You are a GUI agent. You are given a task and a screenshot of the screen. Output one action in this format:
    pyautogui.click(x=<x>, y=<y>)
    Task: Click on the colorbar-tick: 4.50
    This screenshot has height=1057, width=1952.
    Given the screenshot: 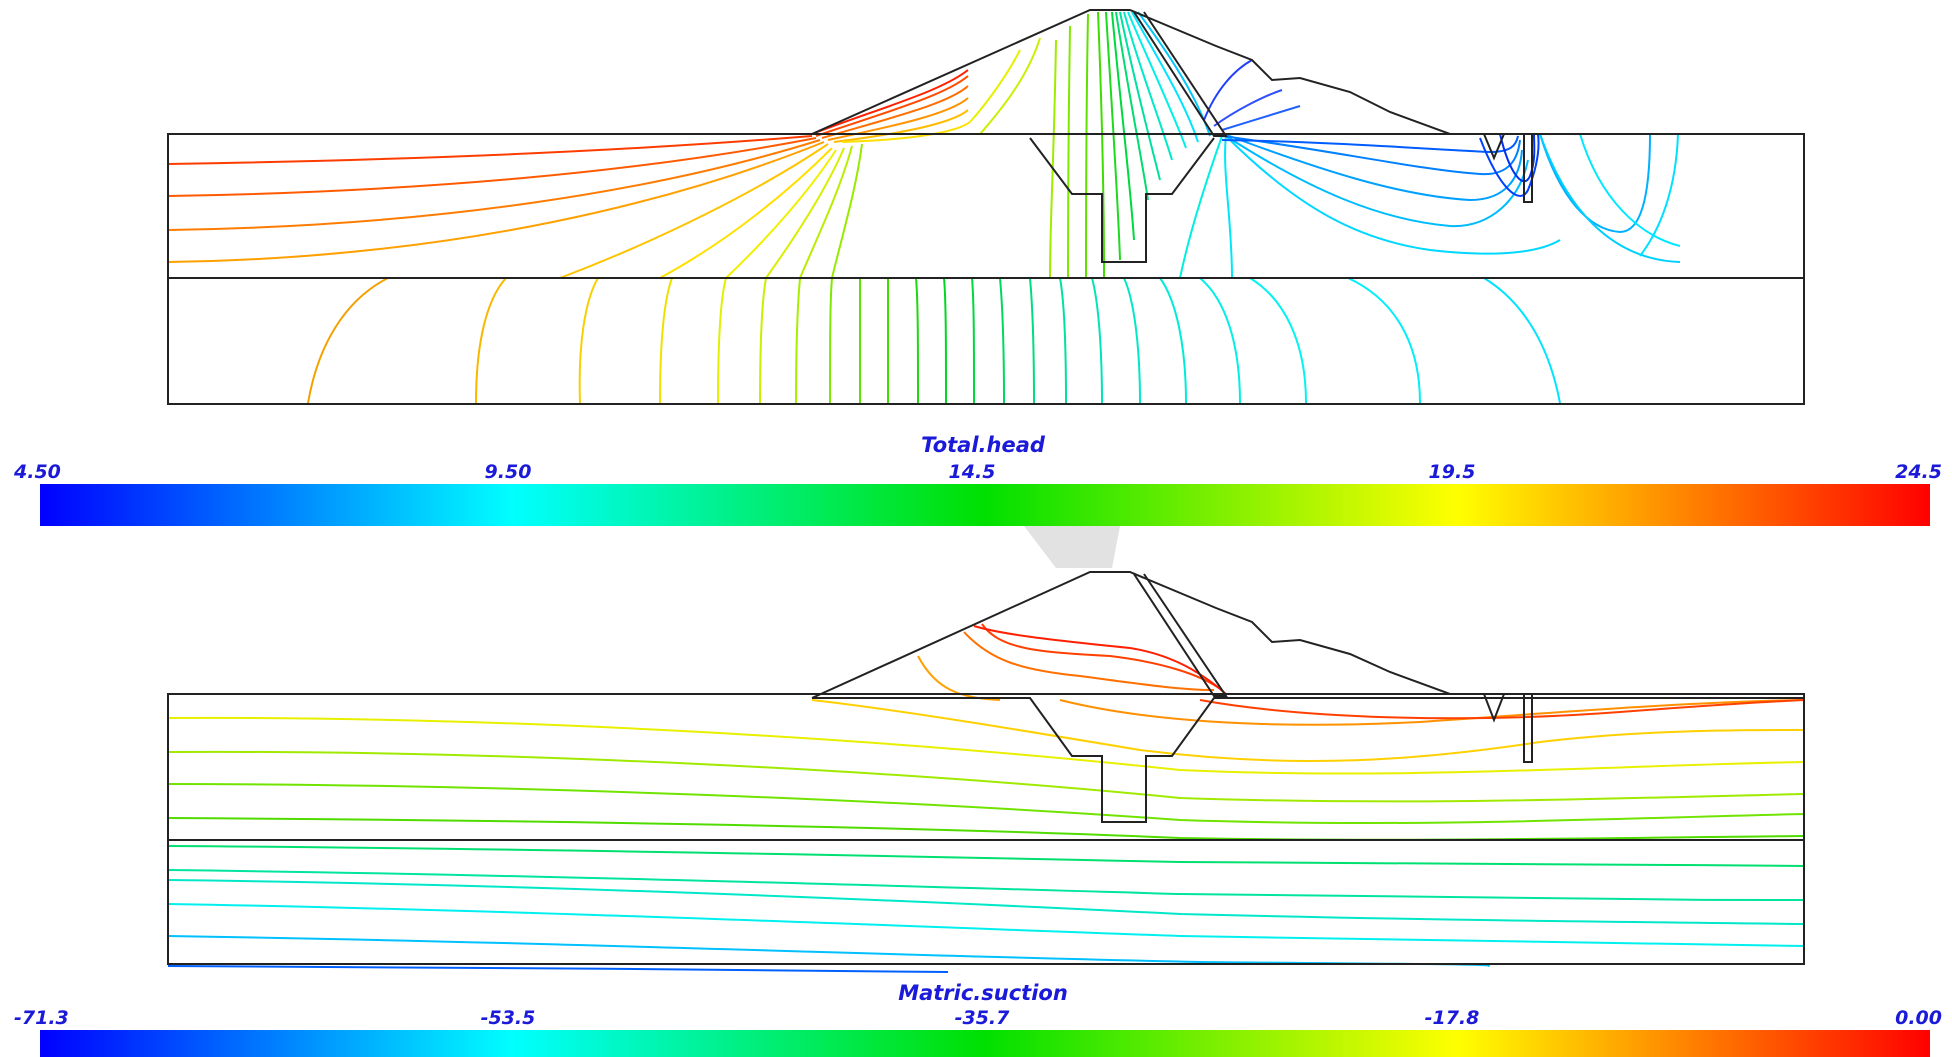 What is the action you would take?
    pyautogui.click(x=37, y=472)
    